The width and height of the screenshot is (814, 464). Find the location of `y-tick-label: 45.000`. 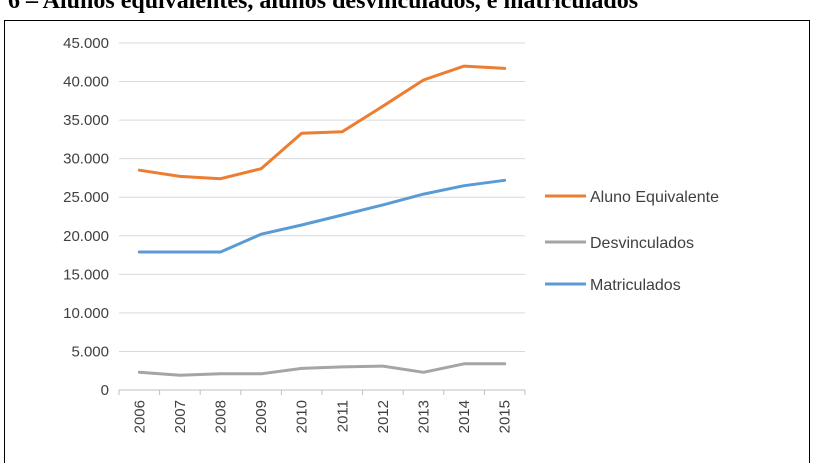

y-tick-label: 45.000 is located at coordinates (86, 43).